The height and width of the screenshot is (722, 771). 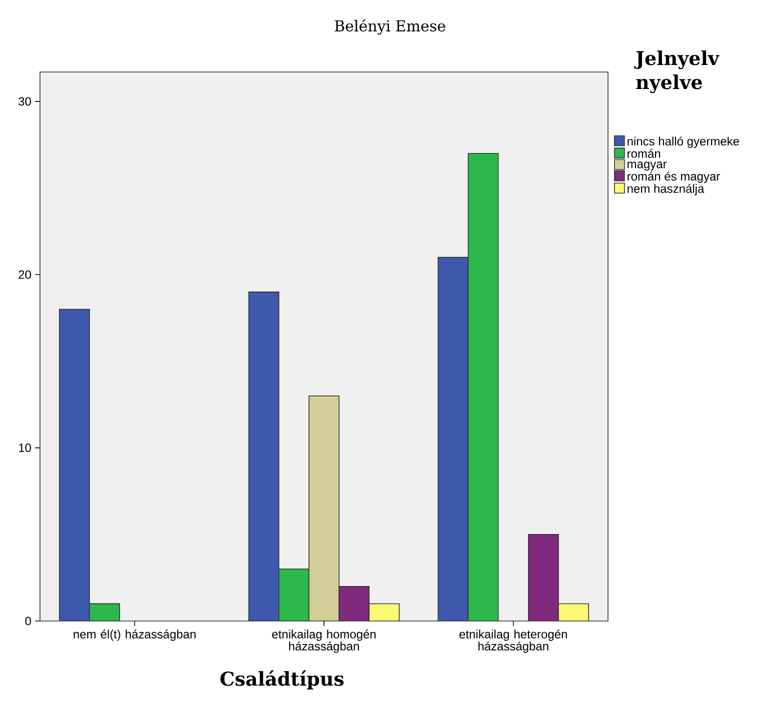 What do you see at coordinates (135, 635) in the screenshot?
I see `x-tick-label: nem él(t) házasságban` at bounding box center [135, 635].